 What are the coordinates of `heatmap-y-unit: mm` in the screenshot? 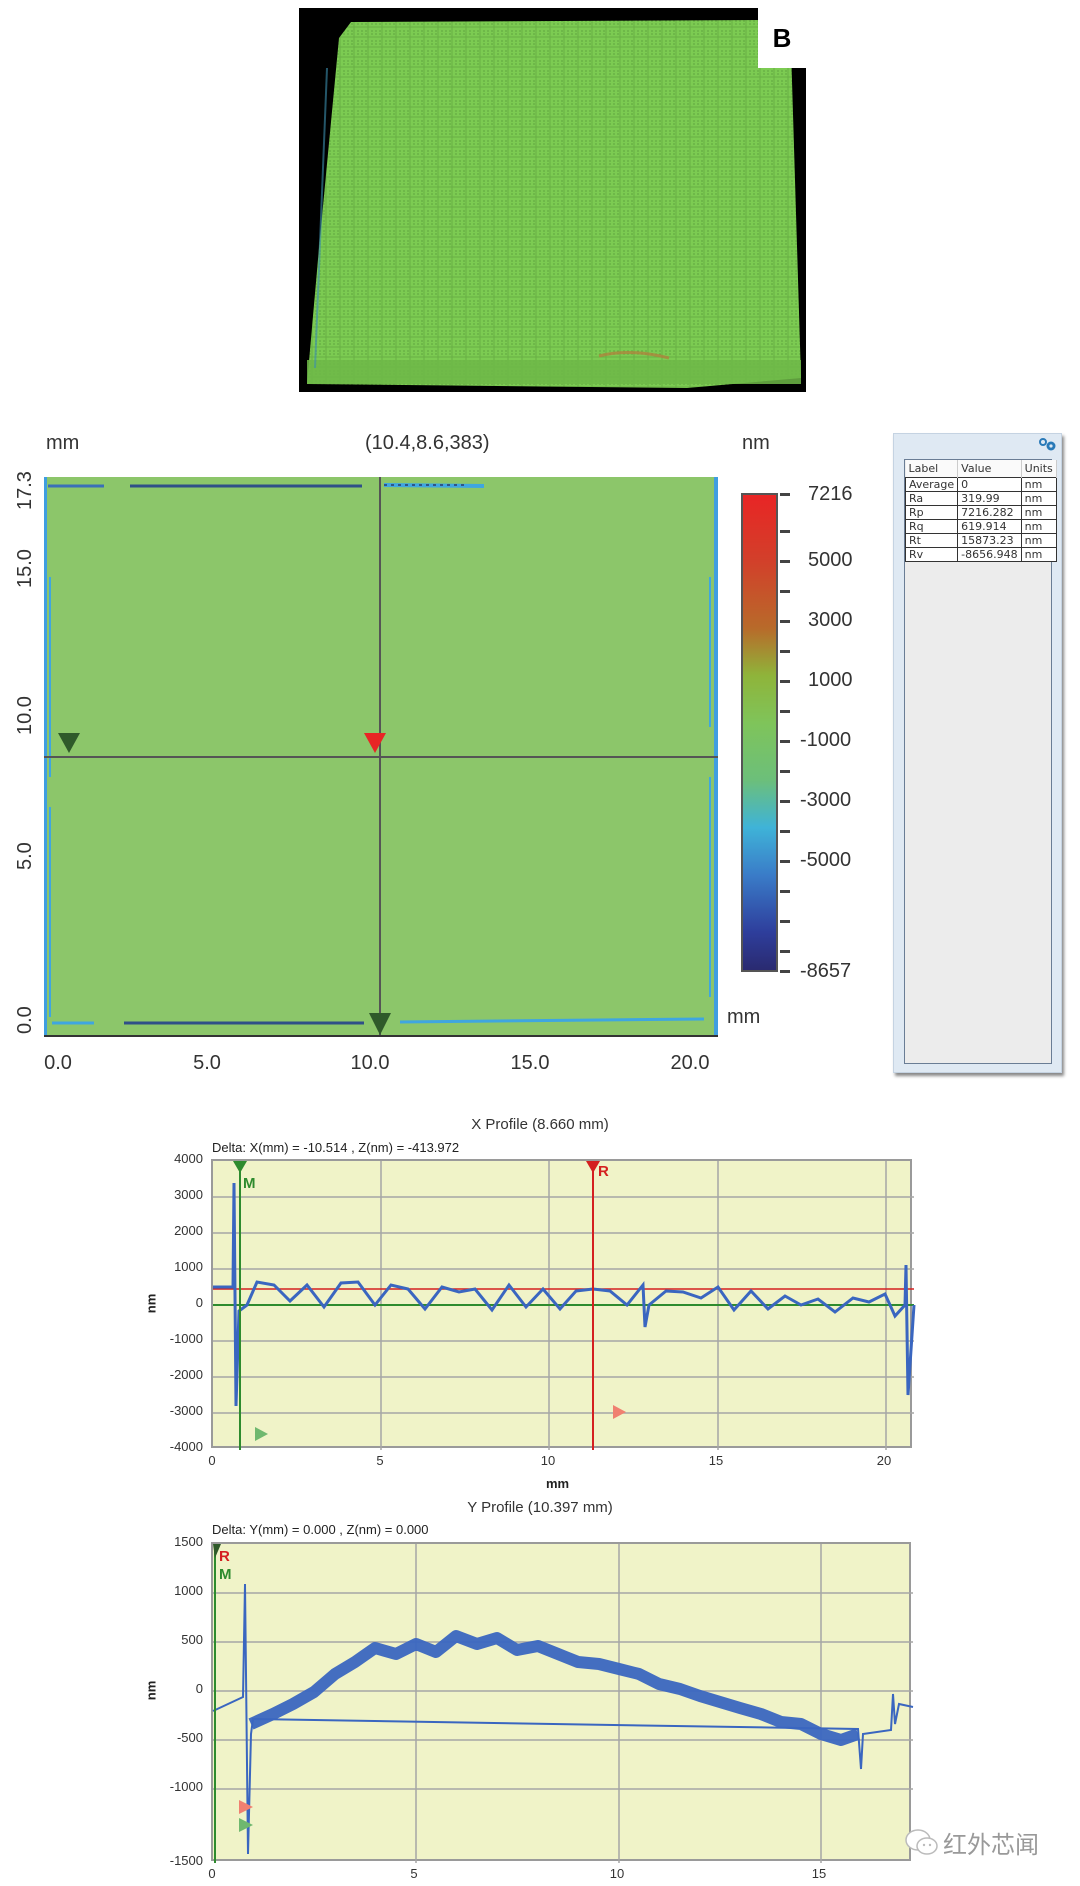 It's located at (63, 443).